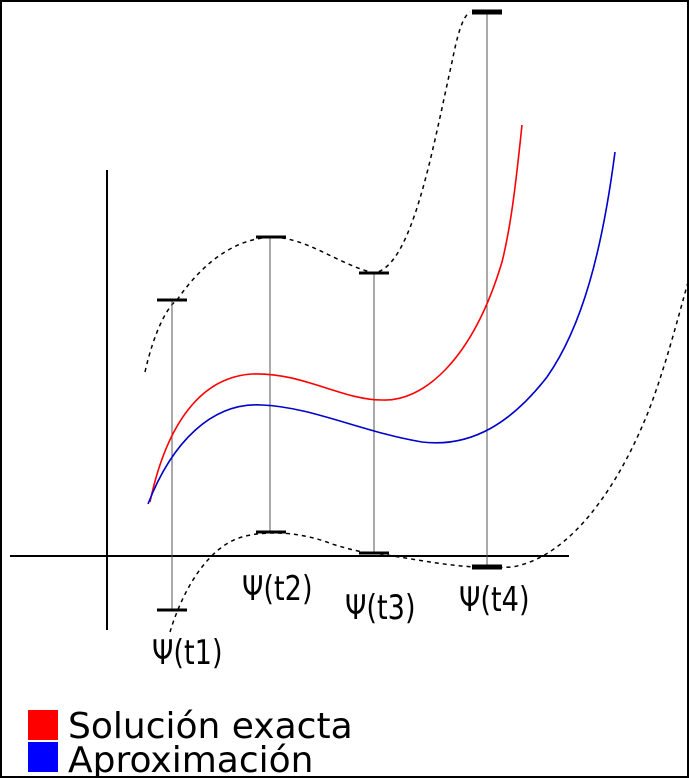  I want to click on label-psi-t1: Ψ(t1), so click(187, 653).